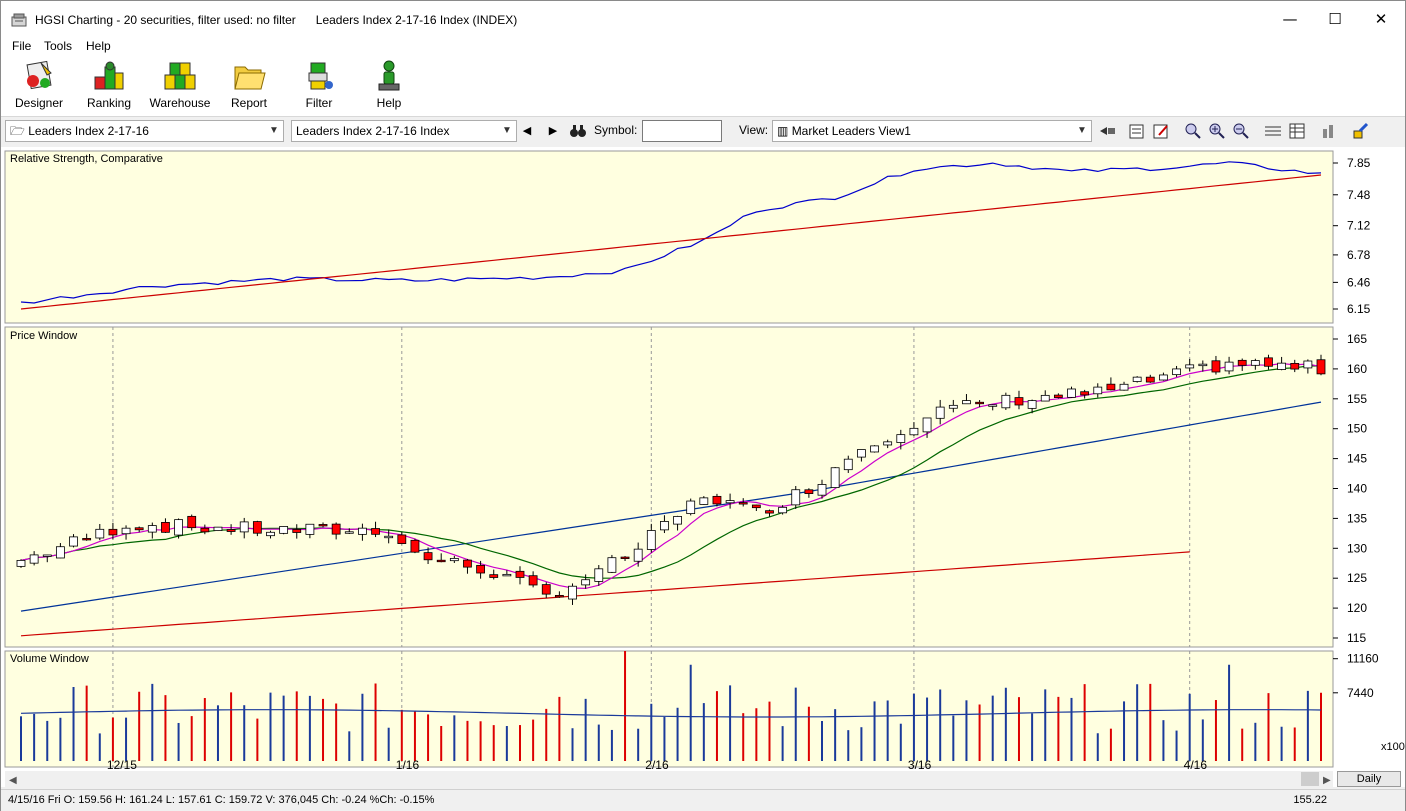  What do you see at coordinates (682, 131) in the screenshot?
I see `symbol-input` at bounding box center [682, 131].